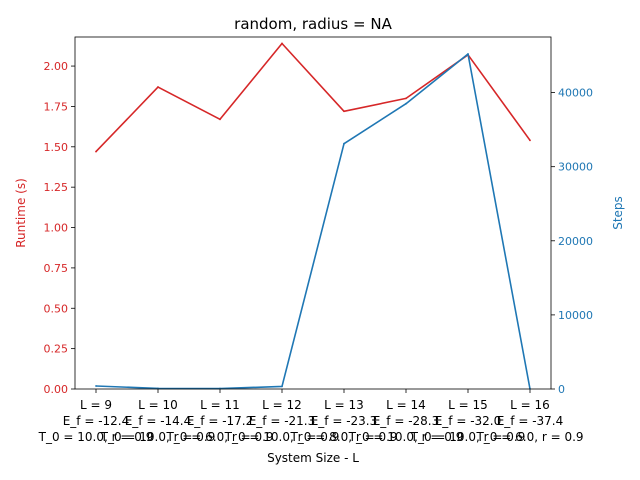  Describe the element at coordinates (575, 93) in the screenshot. I see `right-tick-label: 40000` at that location.